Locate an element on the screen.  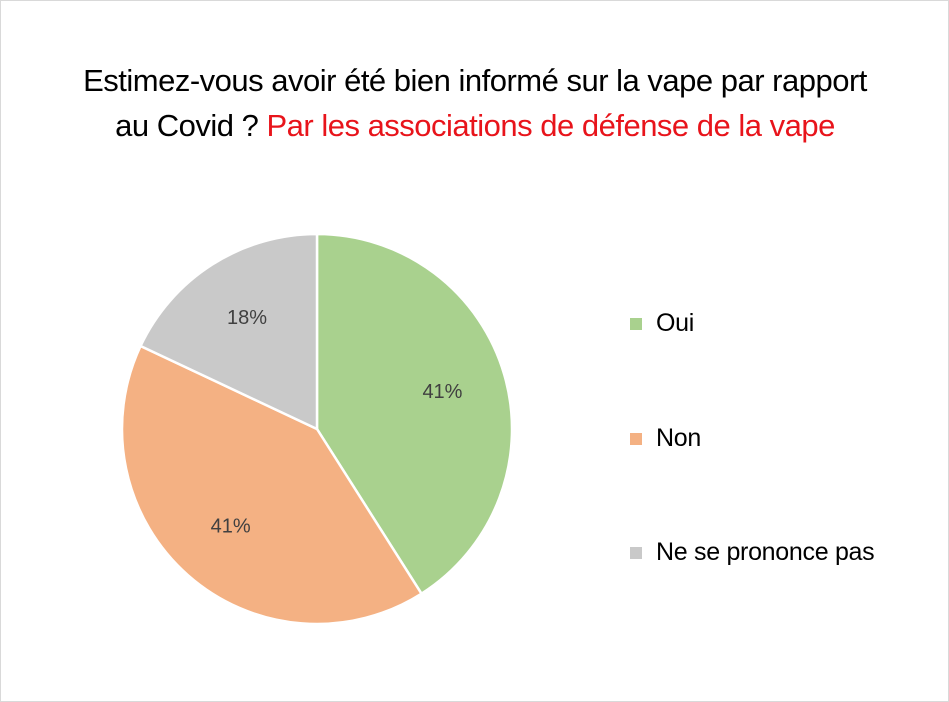
data-label-non: 41% is located at coordinates (231, 526).